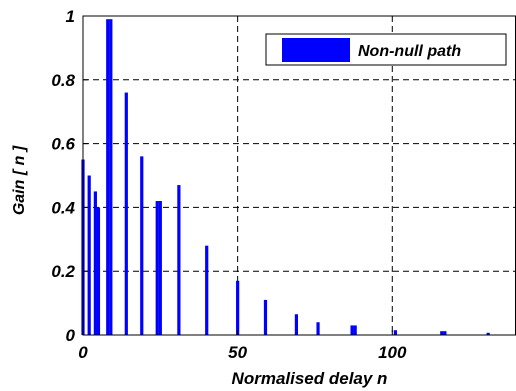 The width and height of the screenshot is (516, 391). What do you see at coordinates (70, 16) in the screenshot?
I see `y-tick-label: 1` at bounding box center [70, 16].